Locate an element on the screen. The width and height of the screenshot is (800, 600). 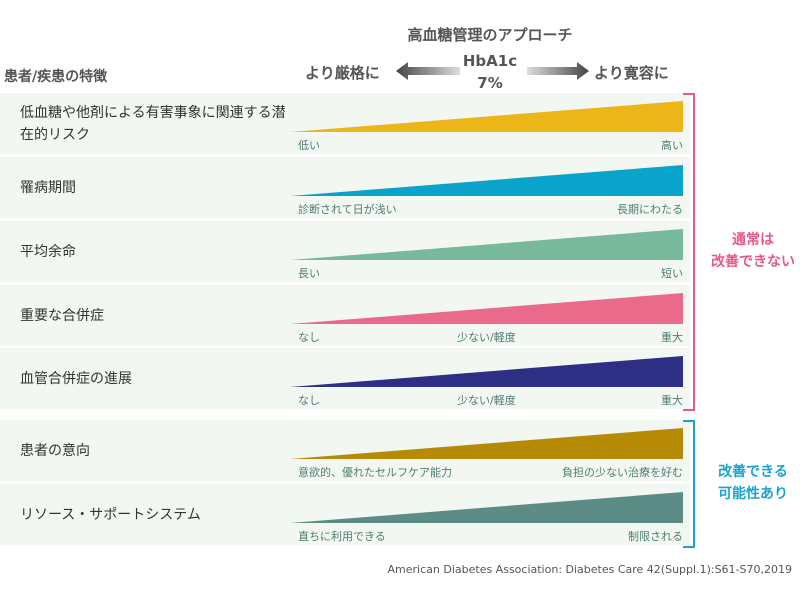
row-label: 低血糖や他剤による有害事象に関連する潜在的リスク is located at coordinates (153, 123).